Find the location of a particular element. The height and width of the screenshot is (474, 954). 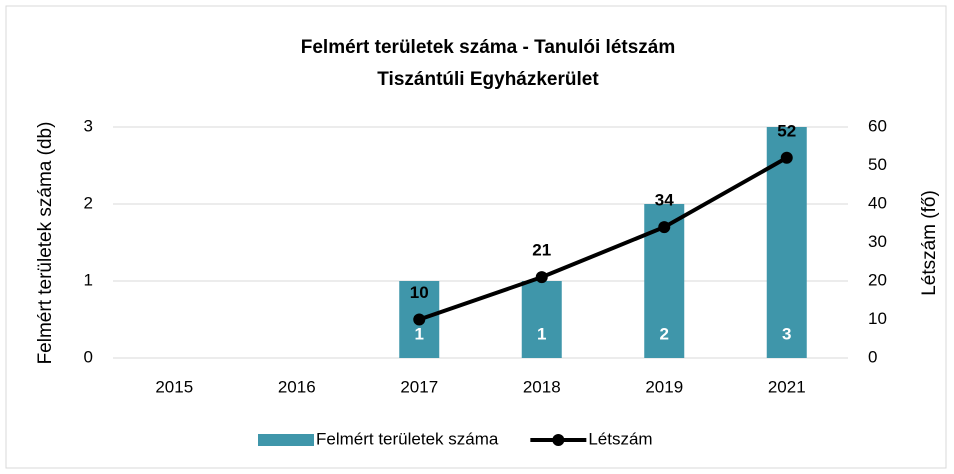

line-value-label: 10 is located at coordinates (419, 292).